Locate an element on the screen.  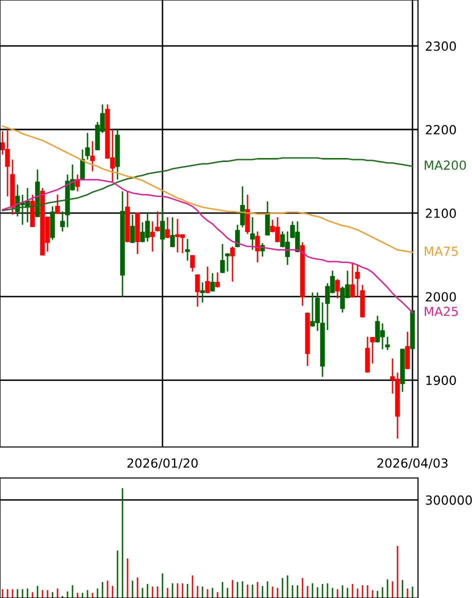
x-tick-label: 2026/04/03 is located at coordinates (412, 463).